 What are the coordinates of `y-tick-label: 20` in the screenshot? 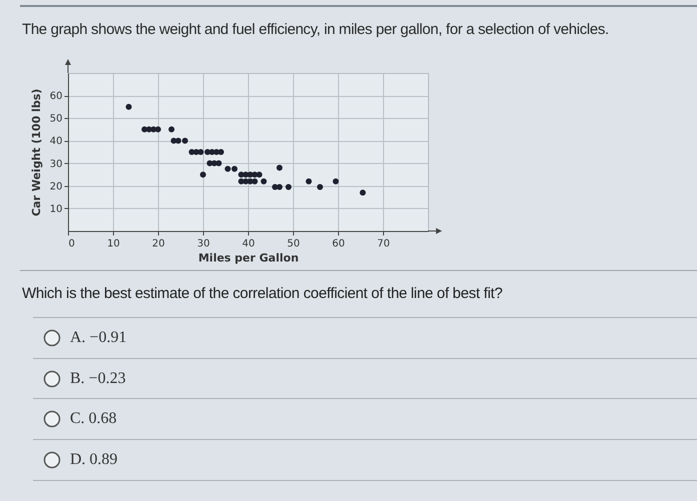 It's located at (56, 186).